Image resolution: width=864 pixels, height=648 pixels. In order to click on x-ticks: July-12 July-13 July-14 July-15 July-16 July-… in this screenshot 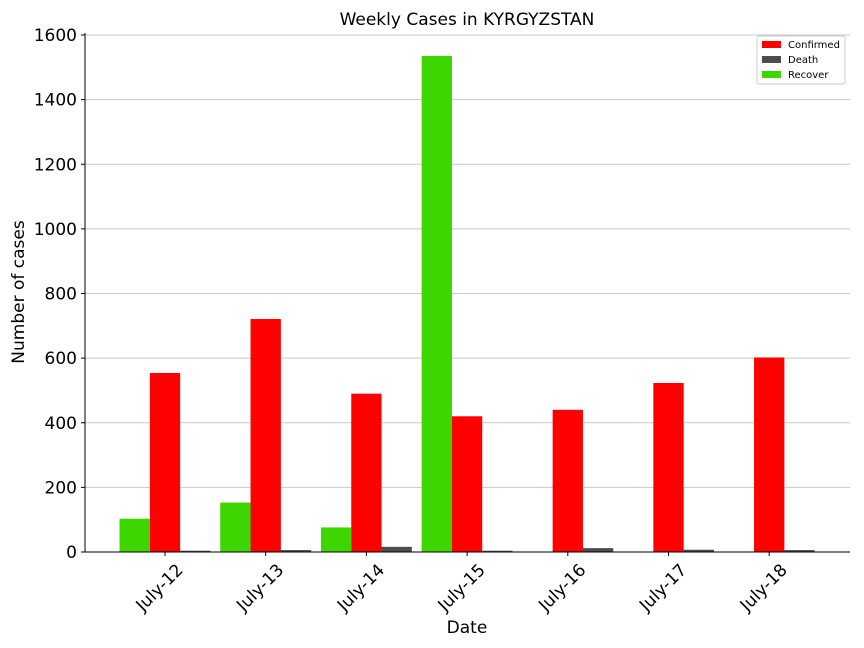, I will do `click(462, 584)`.